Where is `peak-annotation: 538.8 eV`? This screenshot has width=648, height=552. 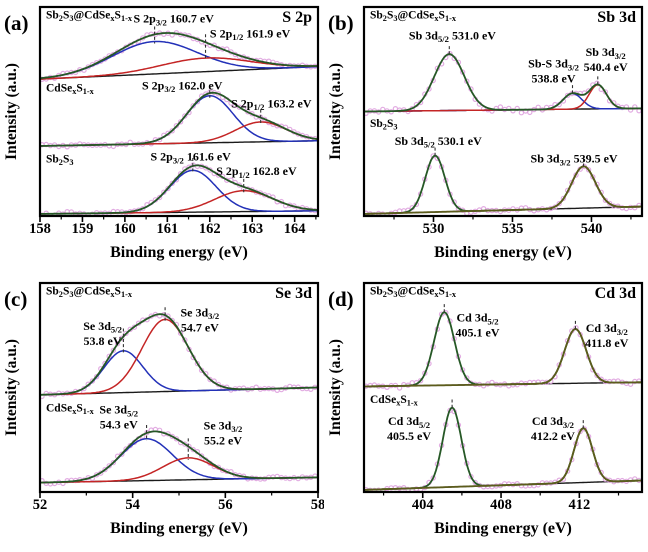 peak-annotation: 538.8 eV is located at coordinates (554, 79).